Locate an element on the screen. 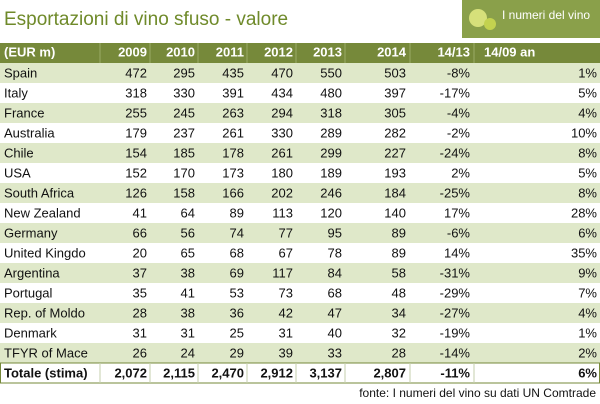  cell: 14% is located at coordinates (457, 252).